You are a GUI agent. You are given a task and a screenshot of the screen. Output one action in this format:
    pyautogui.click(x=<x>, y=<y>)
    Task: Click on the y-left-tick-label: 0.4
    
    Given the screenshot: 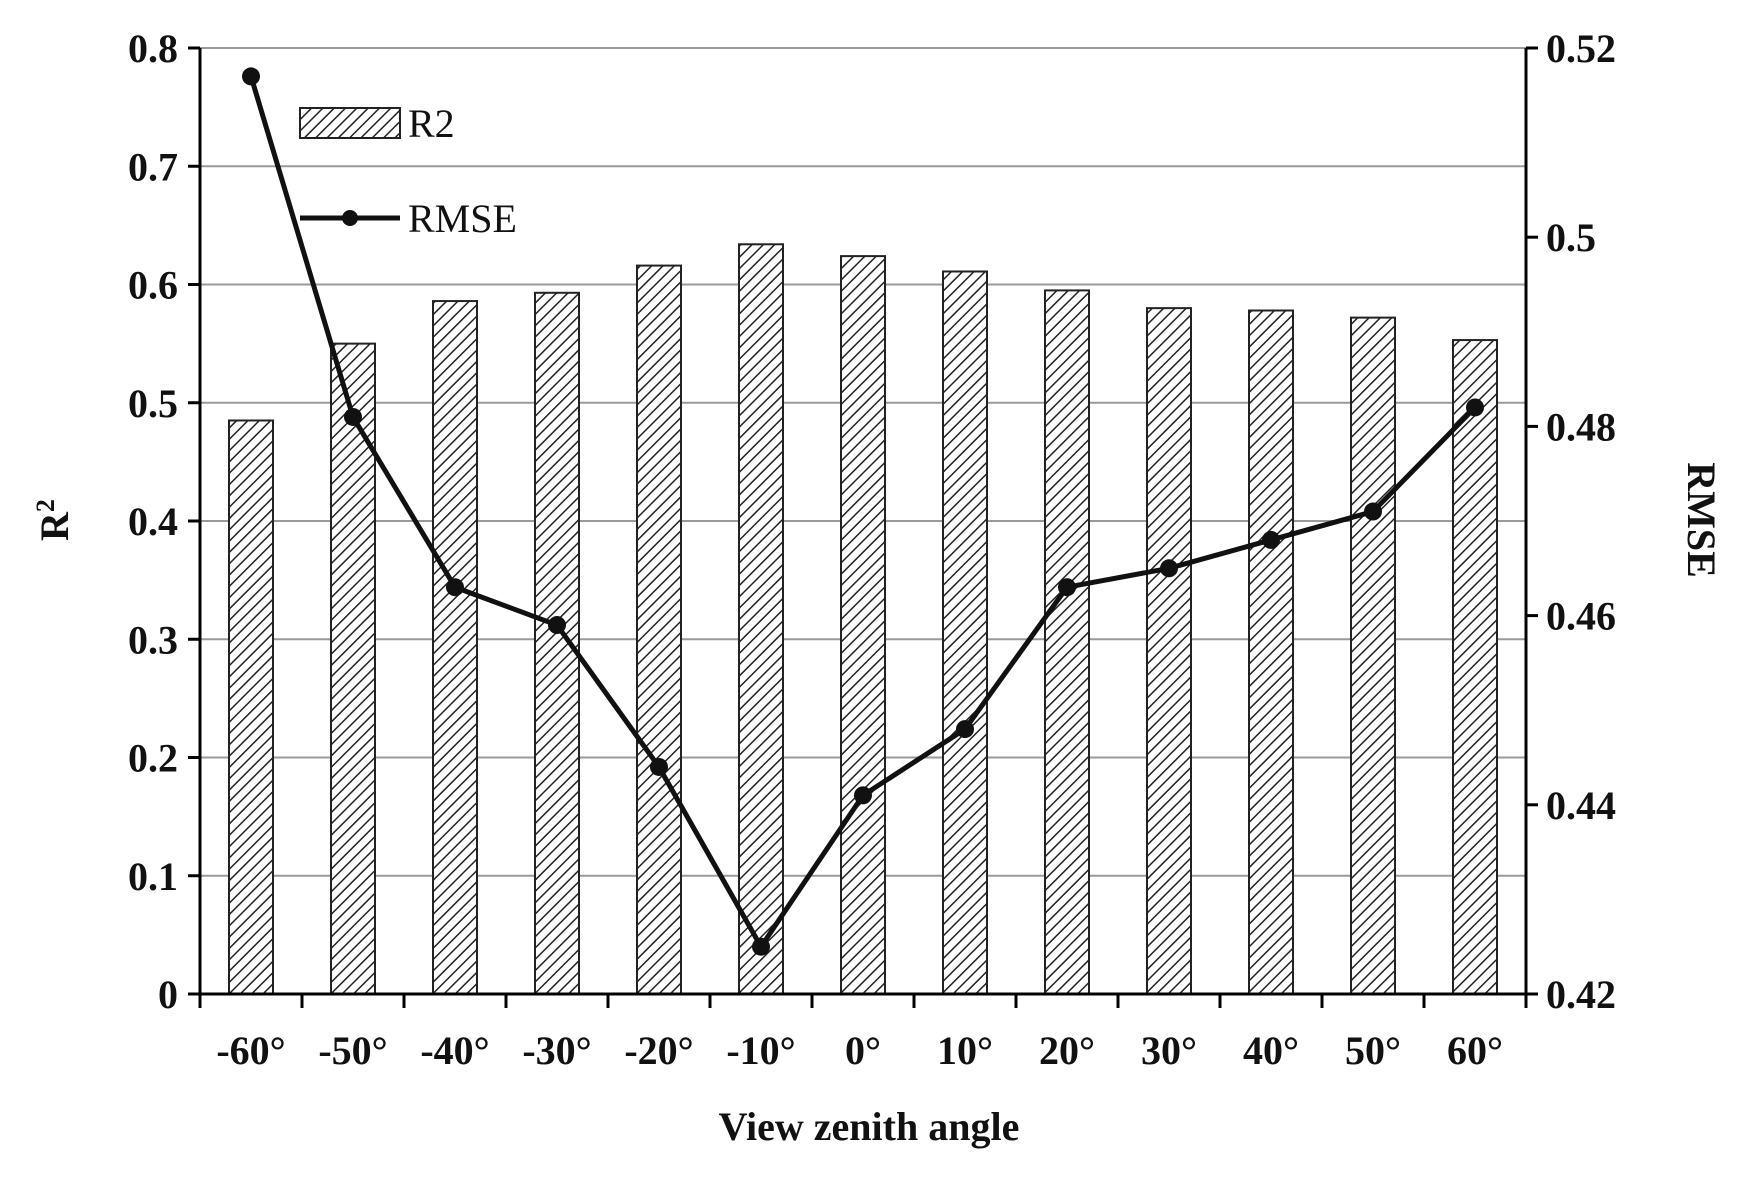 What is the action you would take?
    pyautogui.click(x=153, y=521)
    